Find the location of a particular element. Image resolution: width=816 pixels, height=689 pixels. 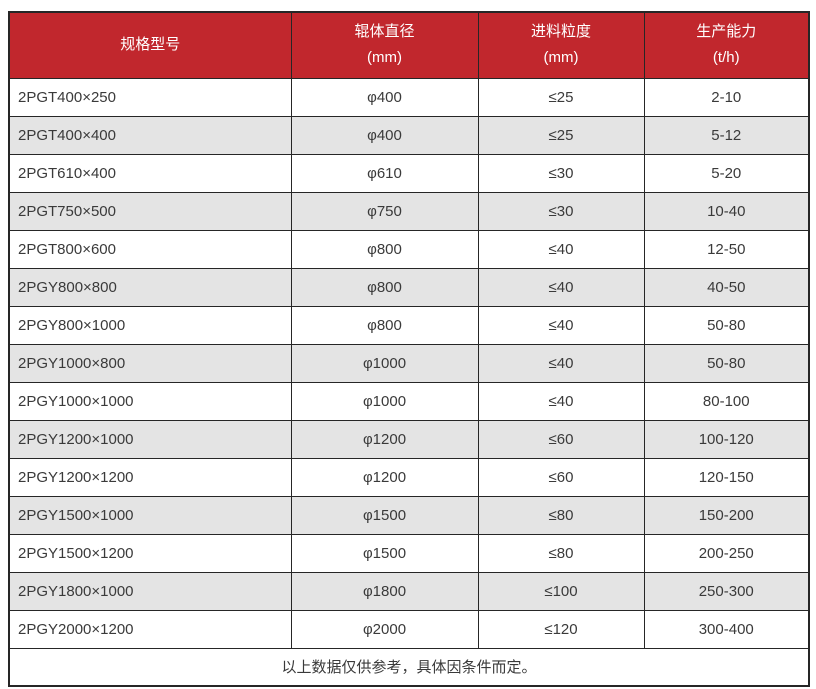

header-cell-roller-diameter: 辊体直径 (mm) is located at coordinates (384, 45).